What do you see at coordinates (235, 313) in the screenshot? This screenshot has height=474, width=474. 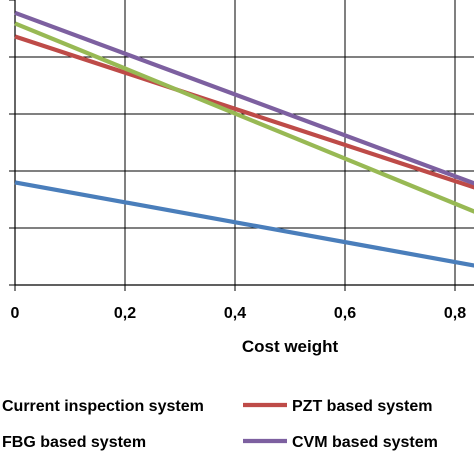 I see `x-tick-label: 0,4` at bounding box center [235, 313].